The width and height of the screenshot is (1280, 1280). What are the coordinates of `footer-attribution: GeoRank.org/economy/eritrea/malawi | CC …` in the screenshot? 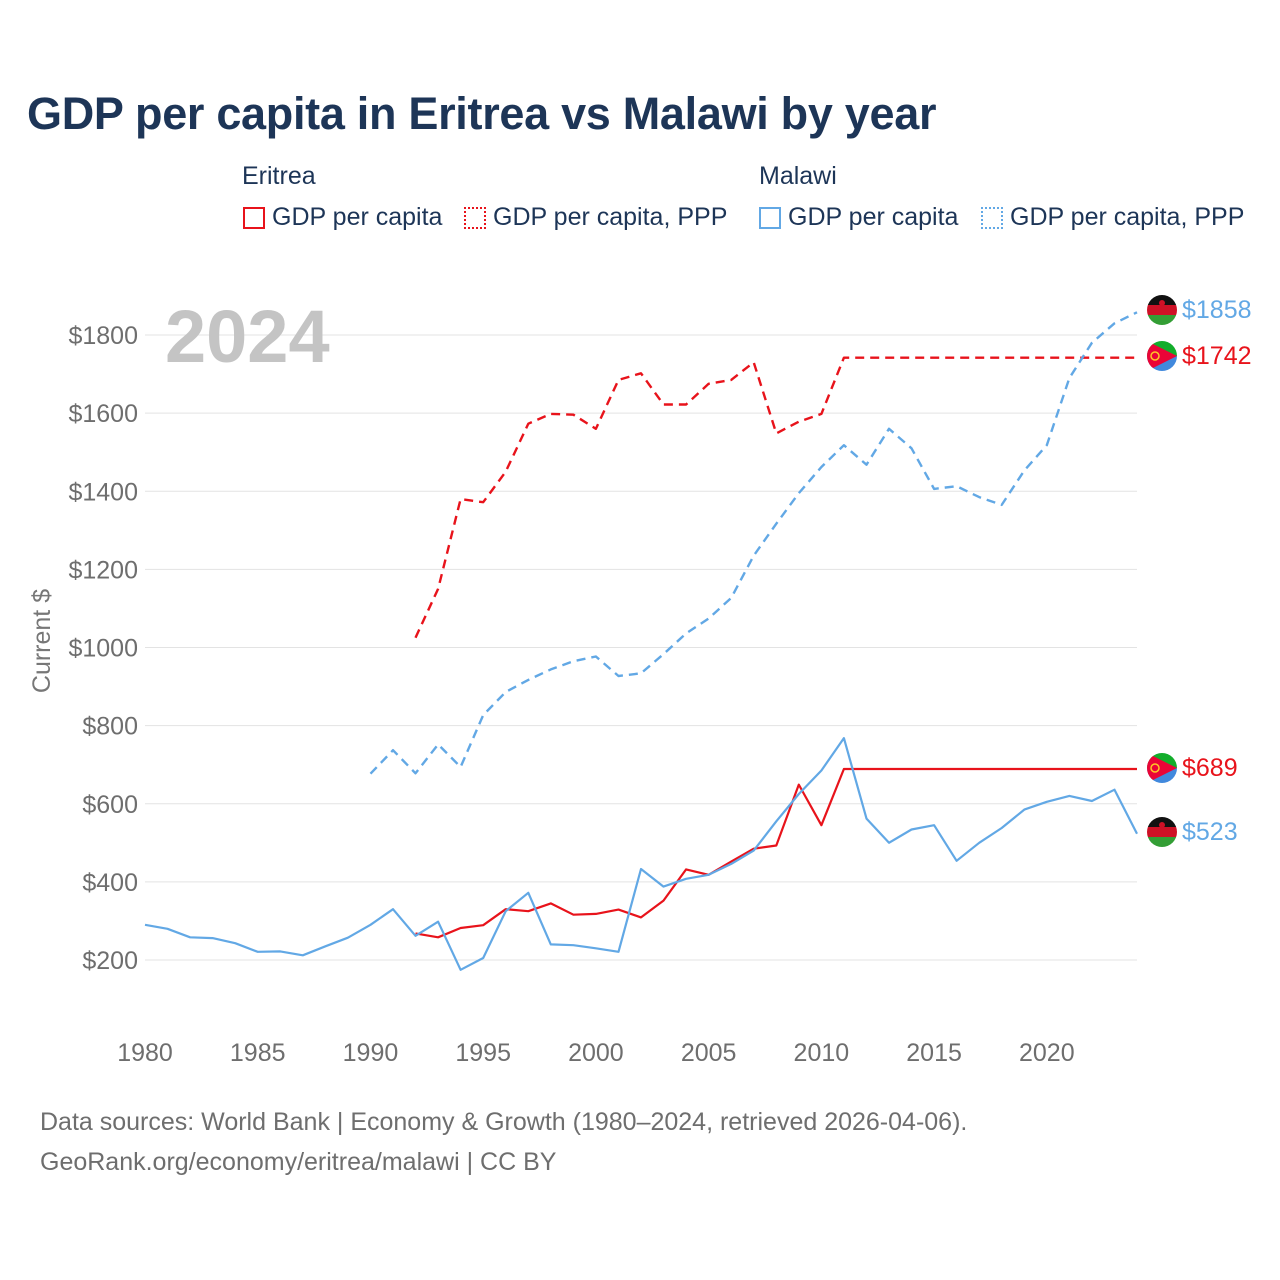 It's located at (298, 1162).